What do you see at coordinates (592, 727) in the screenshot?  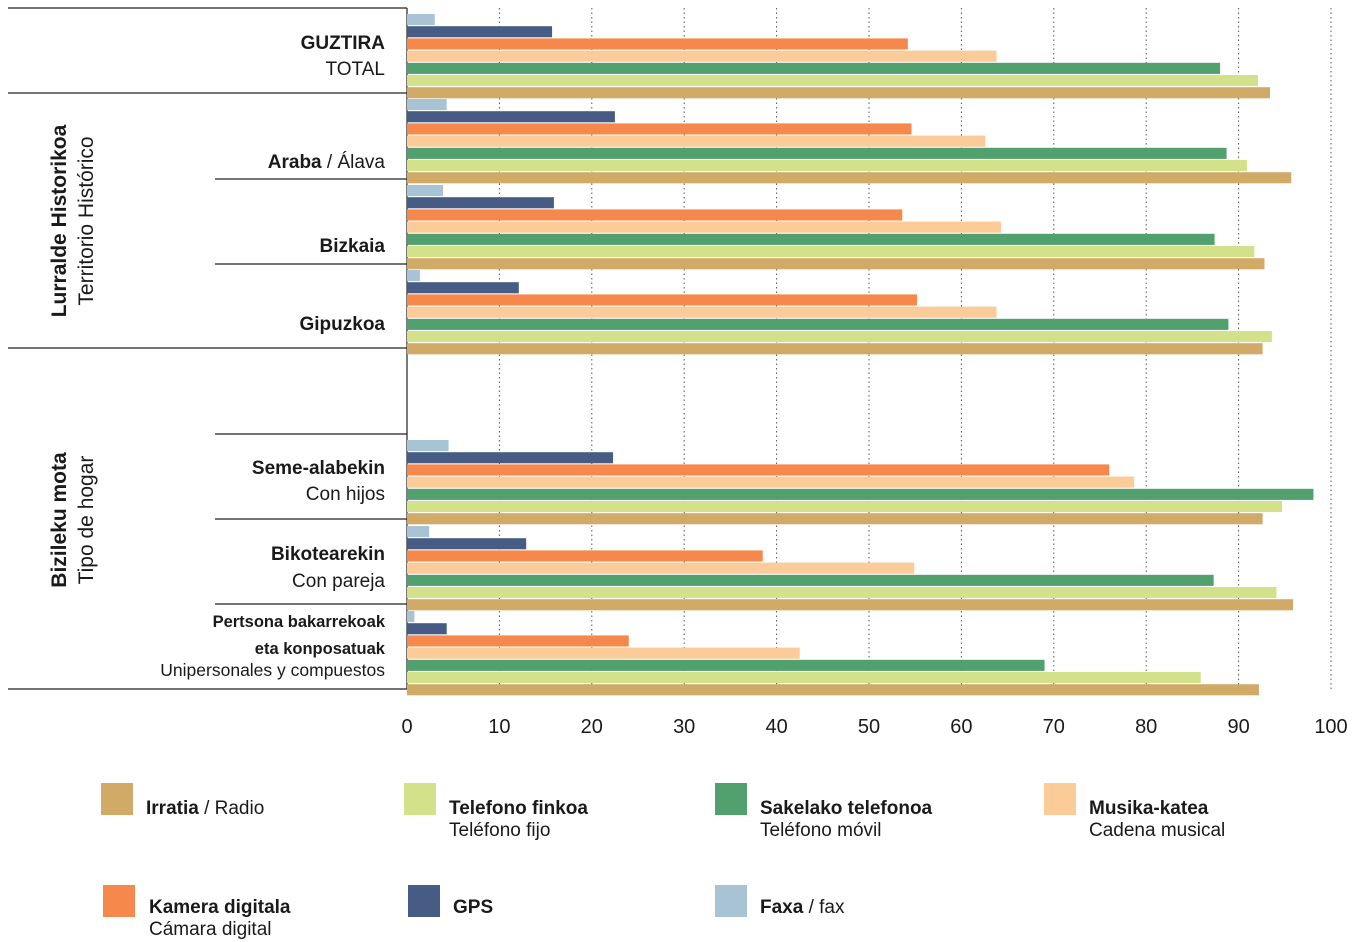 I see `x-tick-label: 20` at bounding box center [592, 727].